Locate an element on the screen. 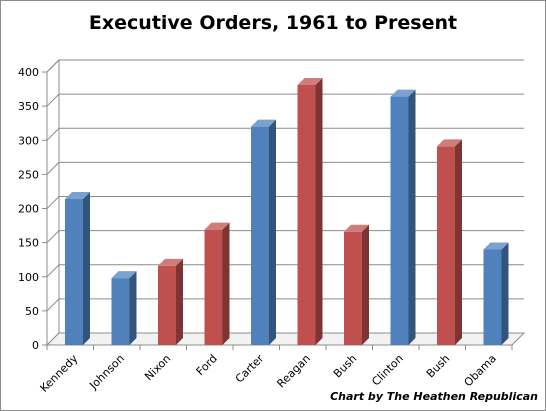 The width and height of the screenshot is (546, 411). x-tick-label: Nixon is located at coordinates (157, 367).